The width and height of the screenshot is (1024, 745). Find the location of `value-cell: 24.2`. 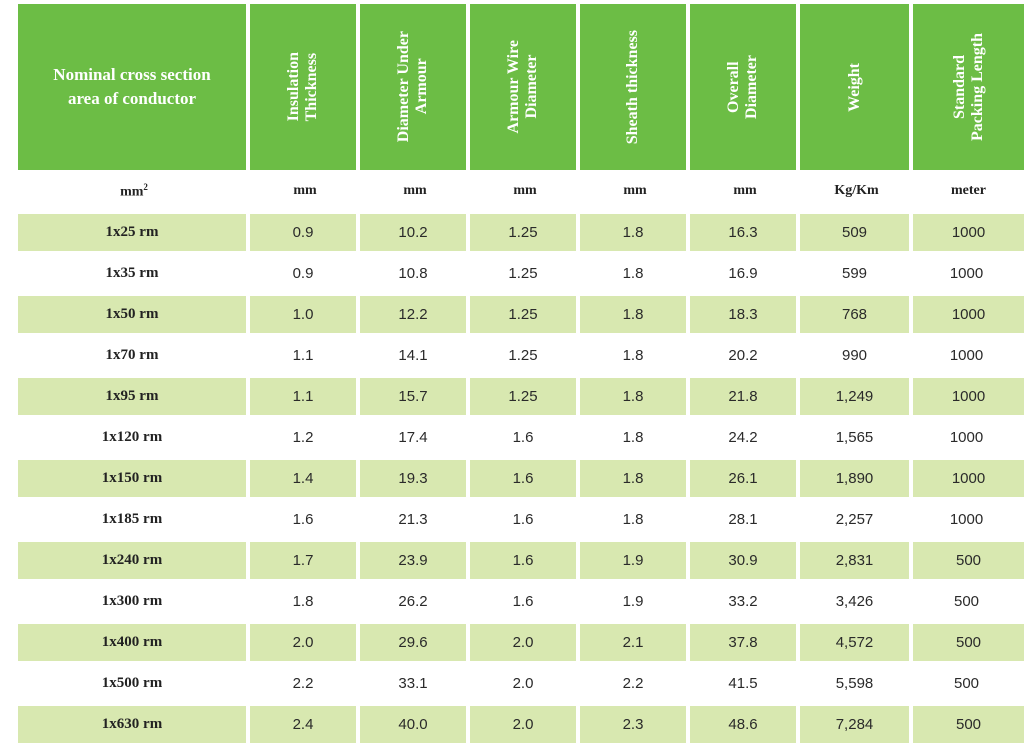

value-cell: 24.2 is located at coordinates (745, 437).